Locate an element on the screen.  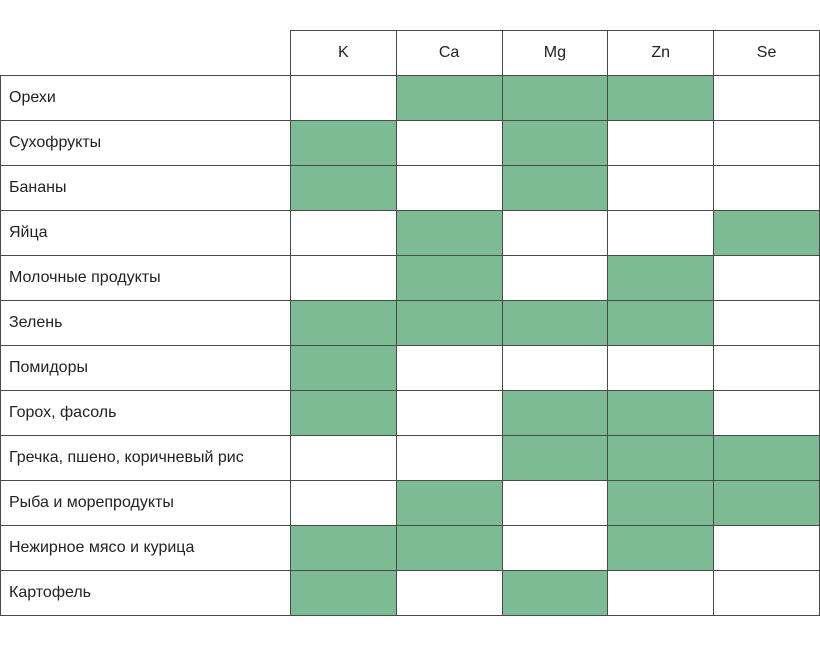
table-row: Горох, фасоль is located at coordinates (410, 413).